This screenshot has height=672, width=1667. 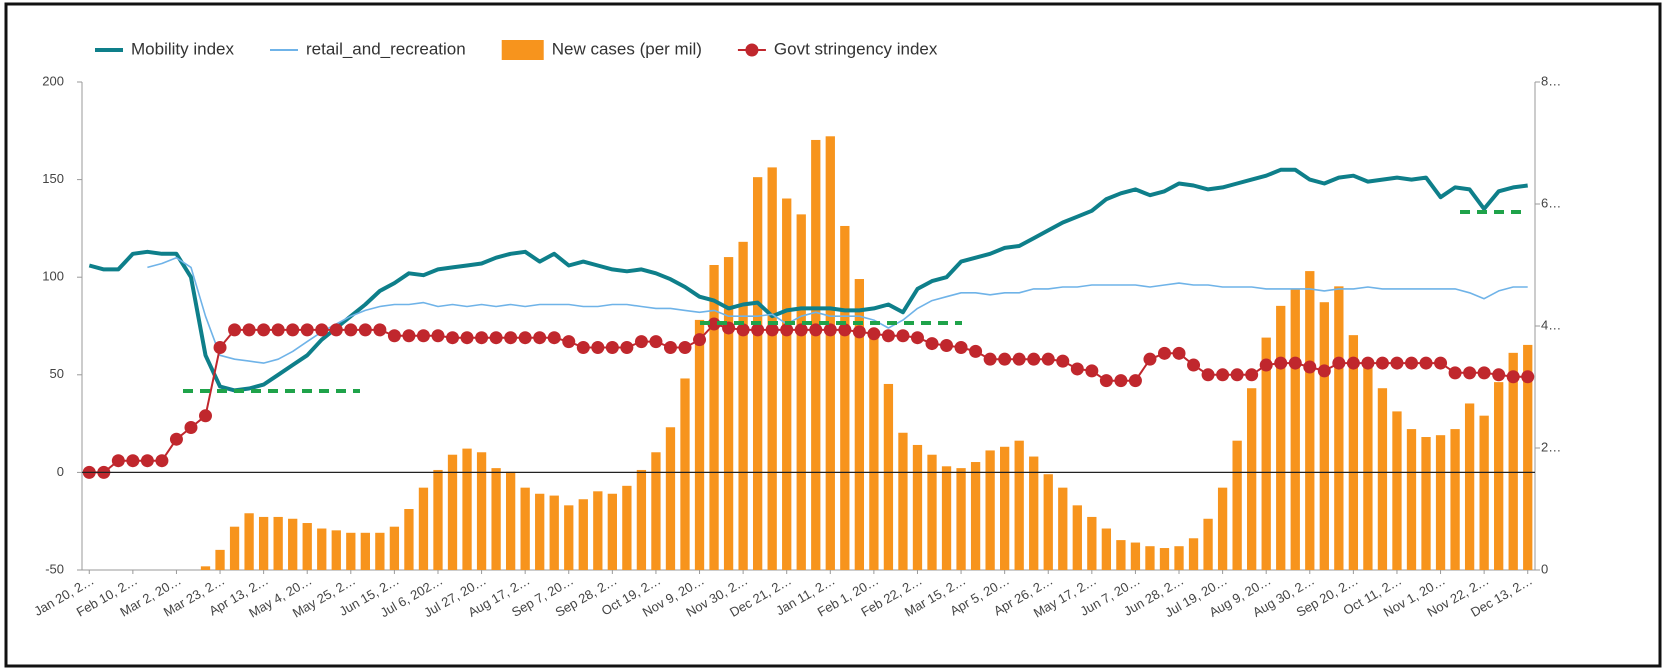 What do you see at coordinates (53, 178) in the screenshot?
I see `y-tick-label: 150` at bounding box center [53, 178].